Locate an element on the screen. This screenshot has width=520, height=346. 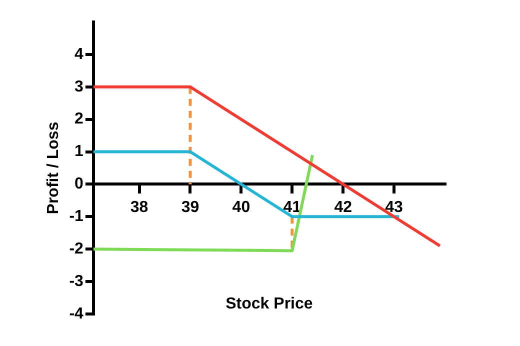
y-tick-label: 0 is located at coordinates (79, 184).